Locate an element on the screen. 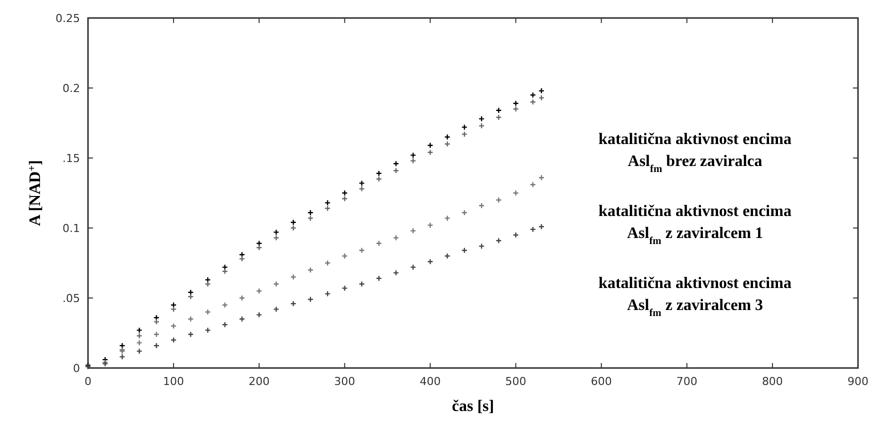 The height and width of the screenshot is (423, 875). y-tick-label: .15 is located at coordinates (71, 158).